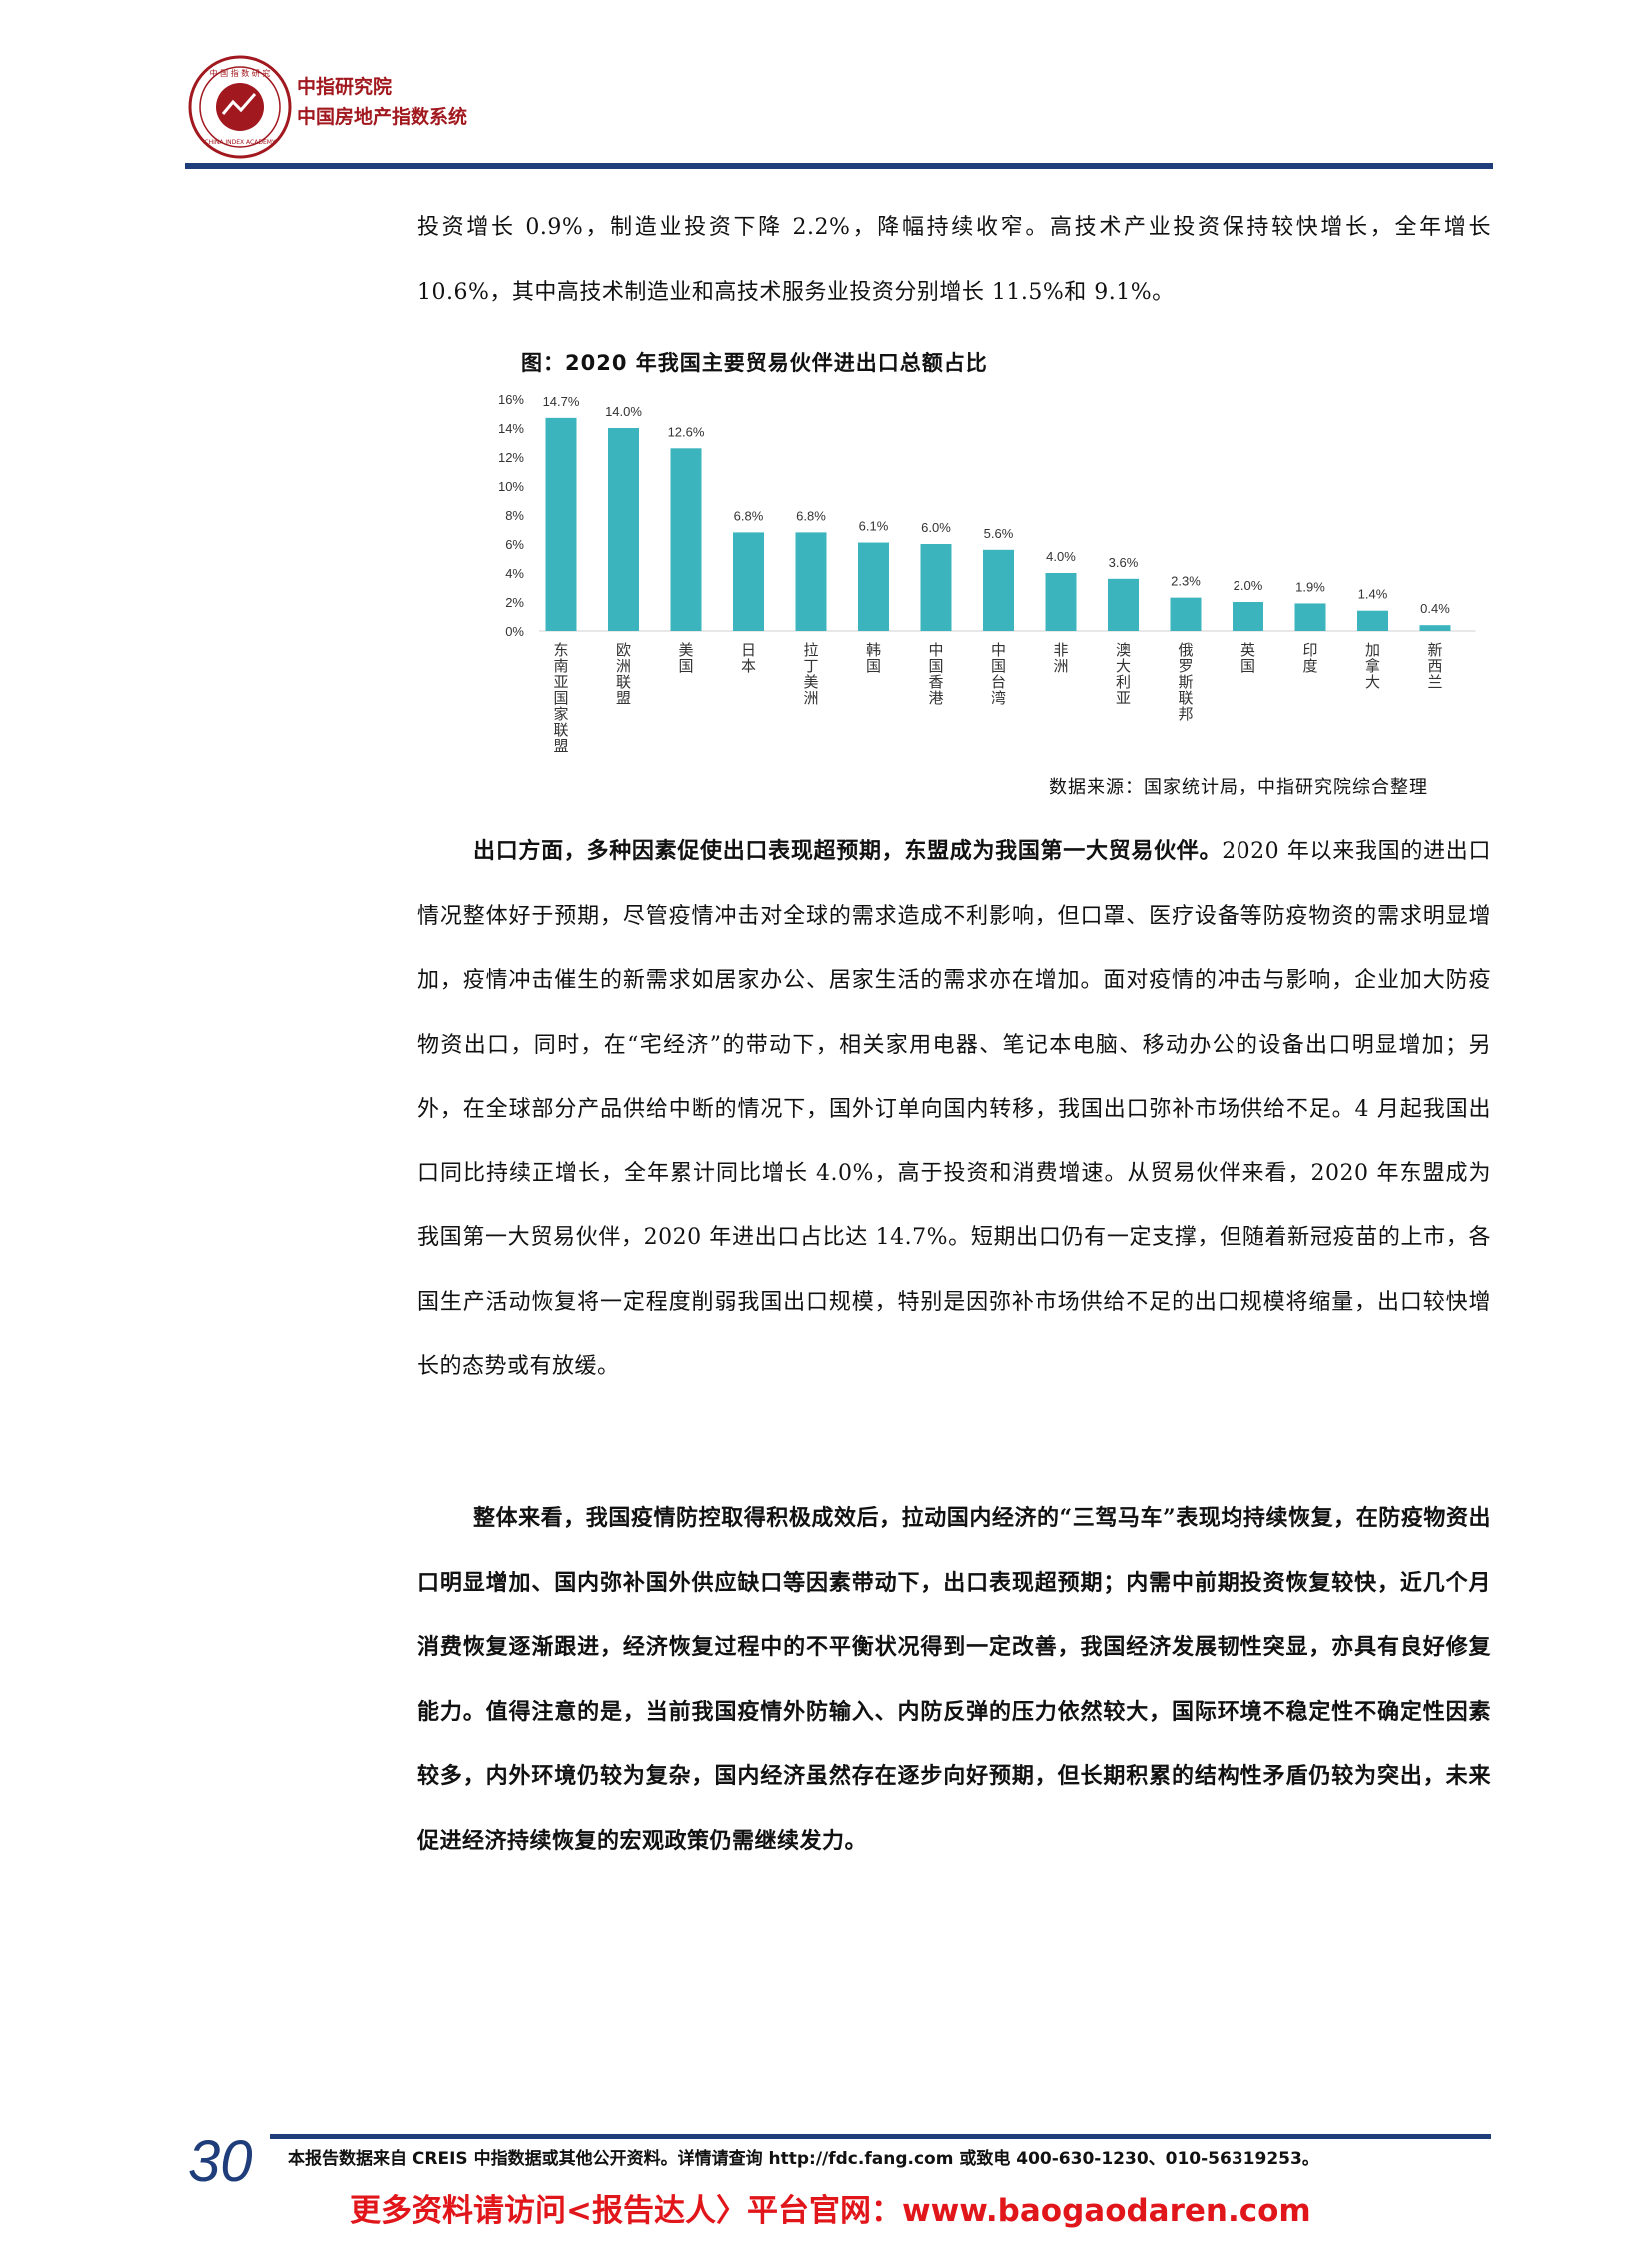  I want to click on data-source: 数据来源：国家统计局，中指研究院综合整理, so click(1238, 787).